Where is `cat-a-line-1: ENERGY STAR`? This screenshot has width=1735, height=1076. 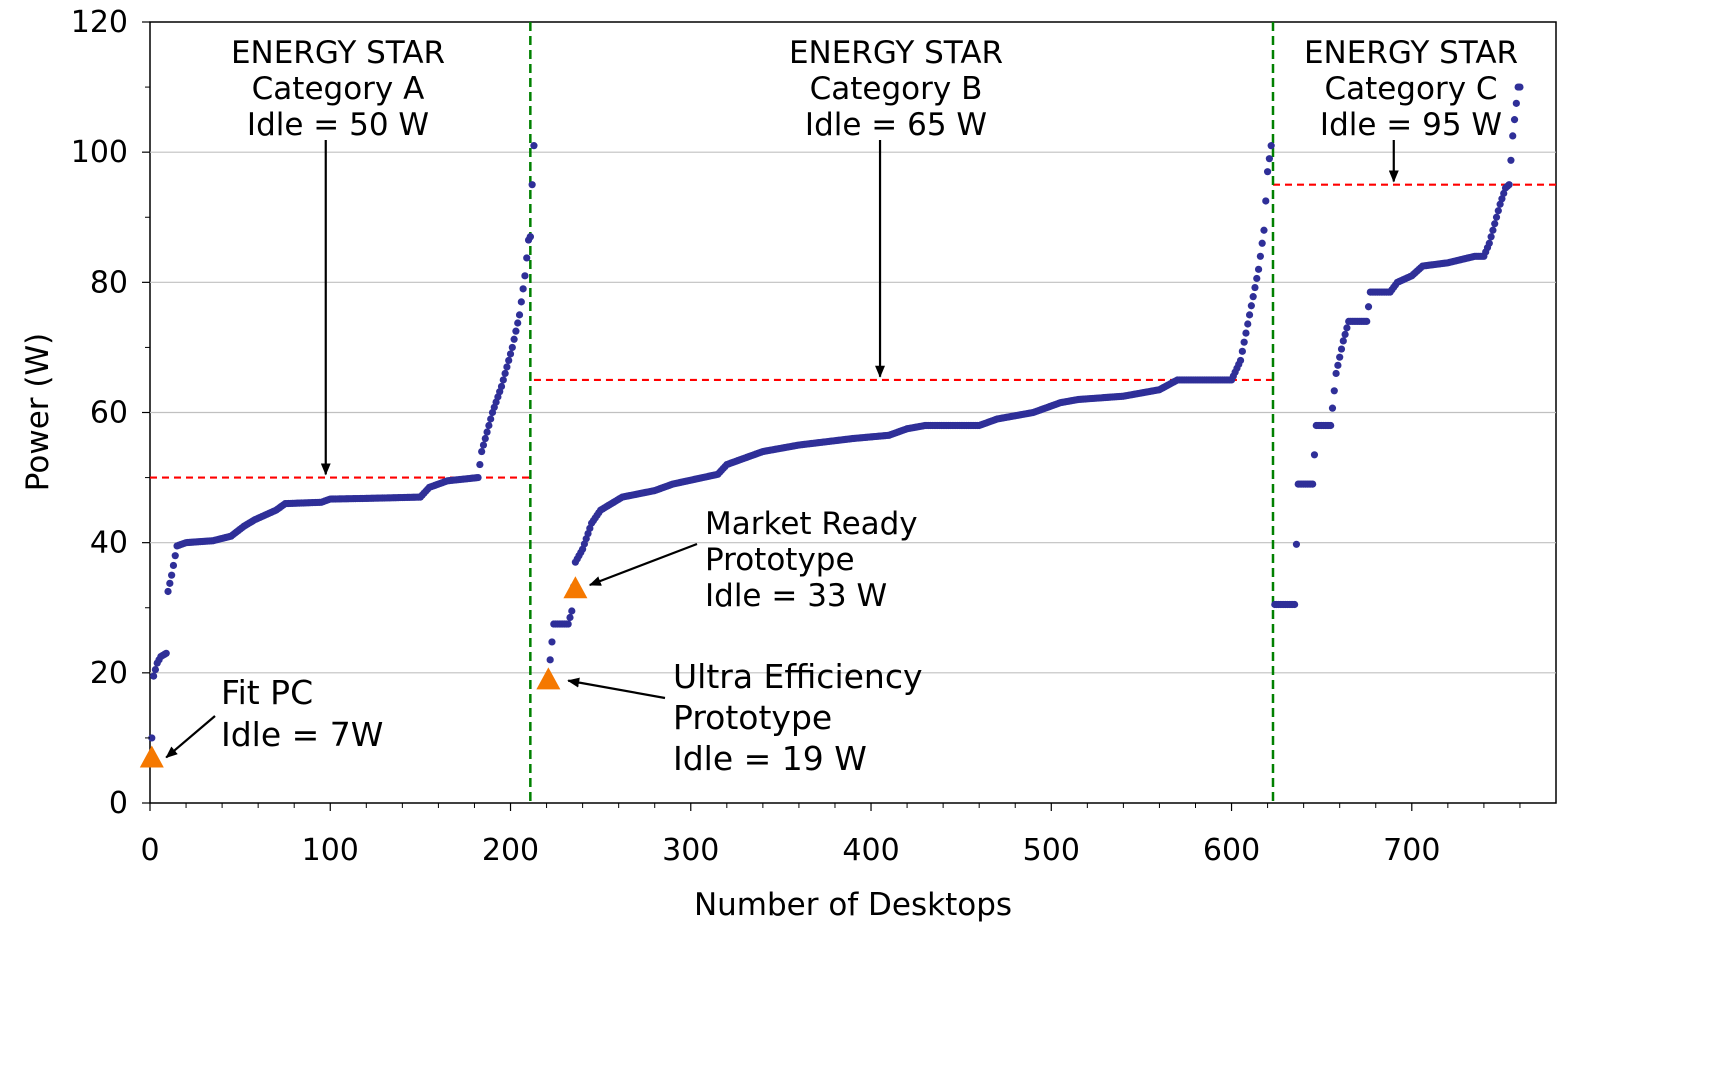
cat-a-line-1: ENERGY STAR is located at coordinates (338, 53).